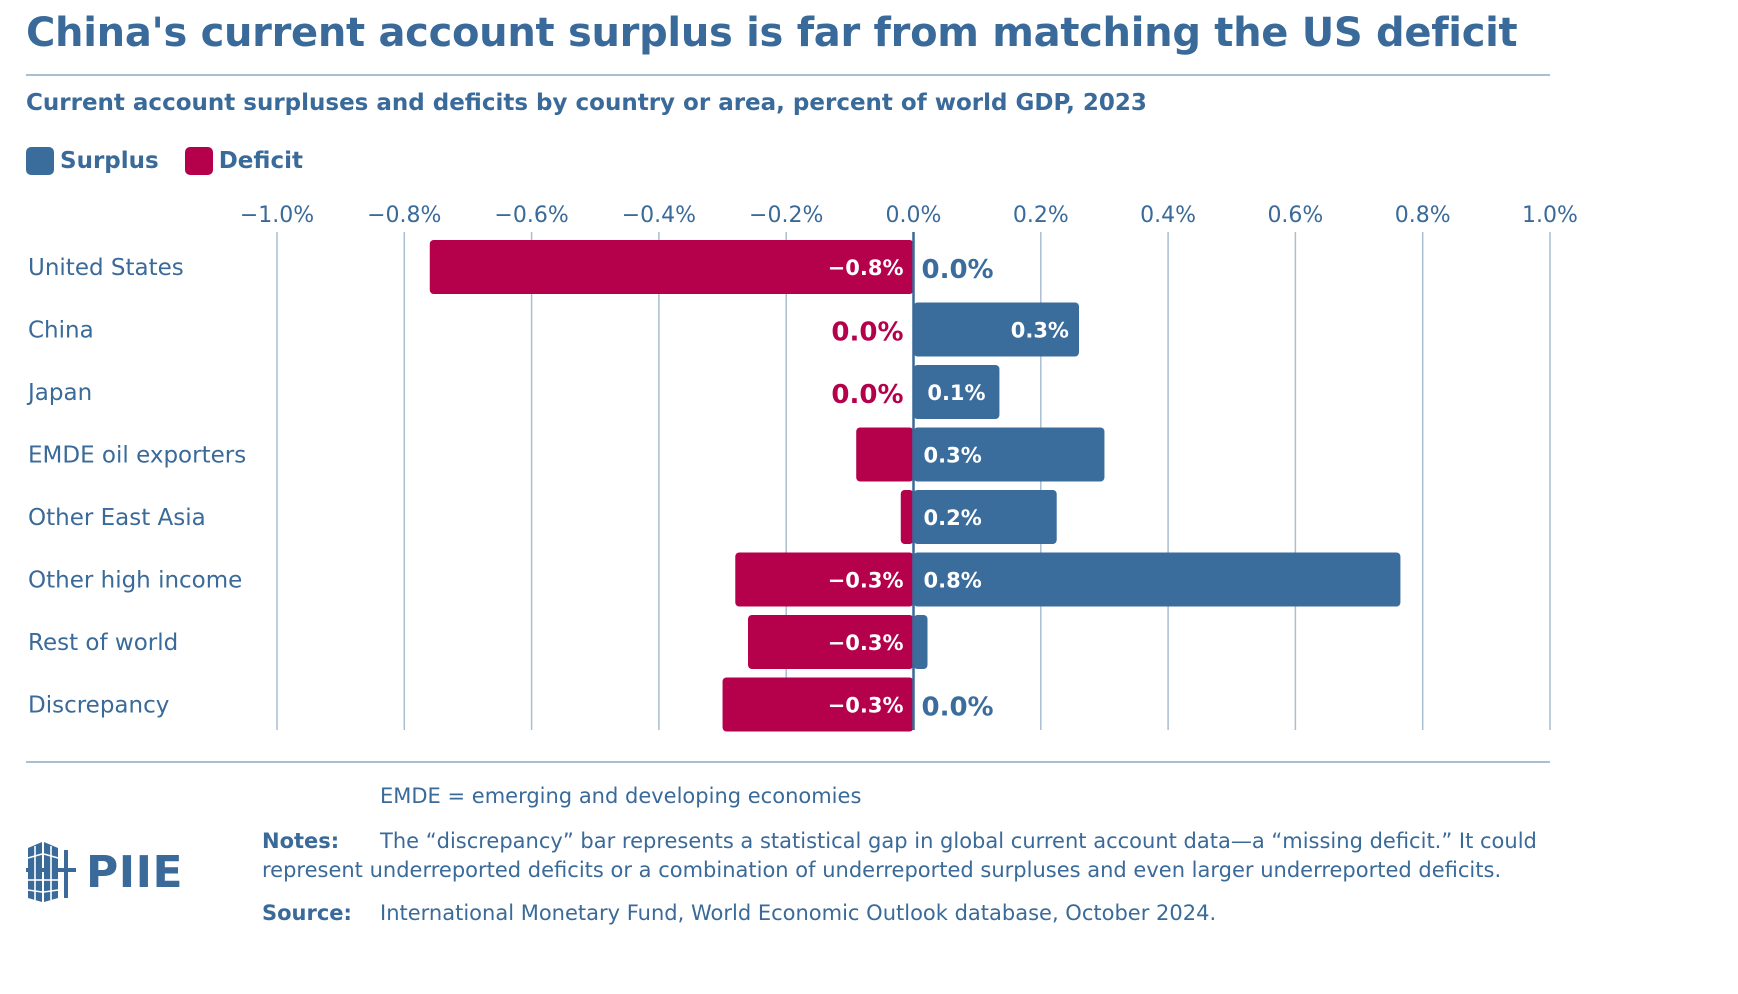 The image size is (1738, 994). Describe the element at coordinates (59, 393) in the screenshot. I see `category-label-japan: Japan` at that location.